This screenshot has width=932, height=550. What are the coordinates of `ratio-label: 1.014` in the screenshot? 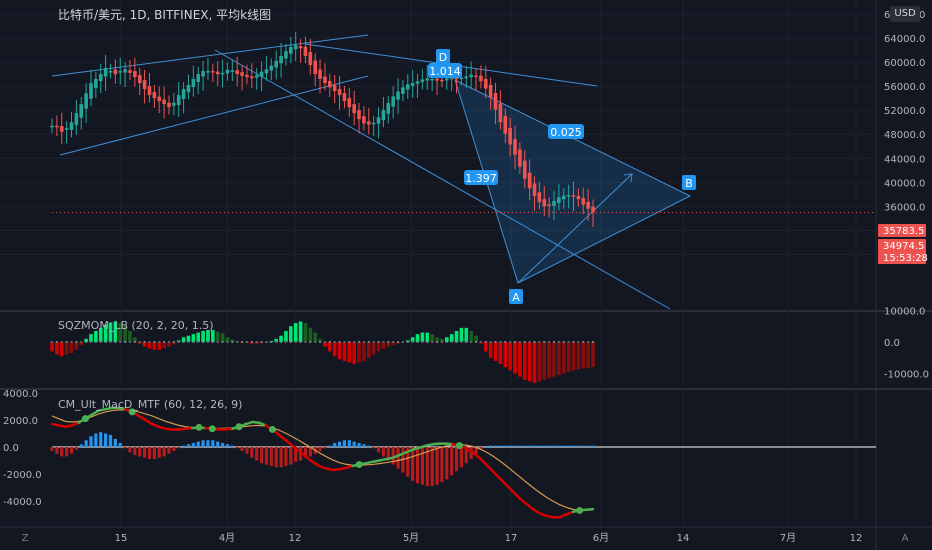 It's located at (445, 71).